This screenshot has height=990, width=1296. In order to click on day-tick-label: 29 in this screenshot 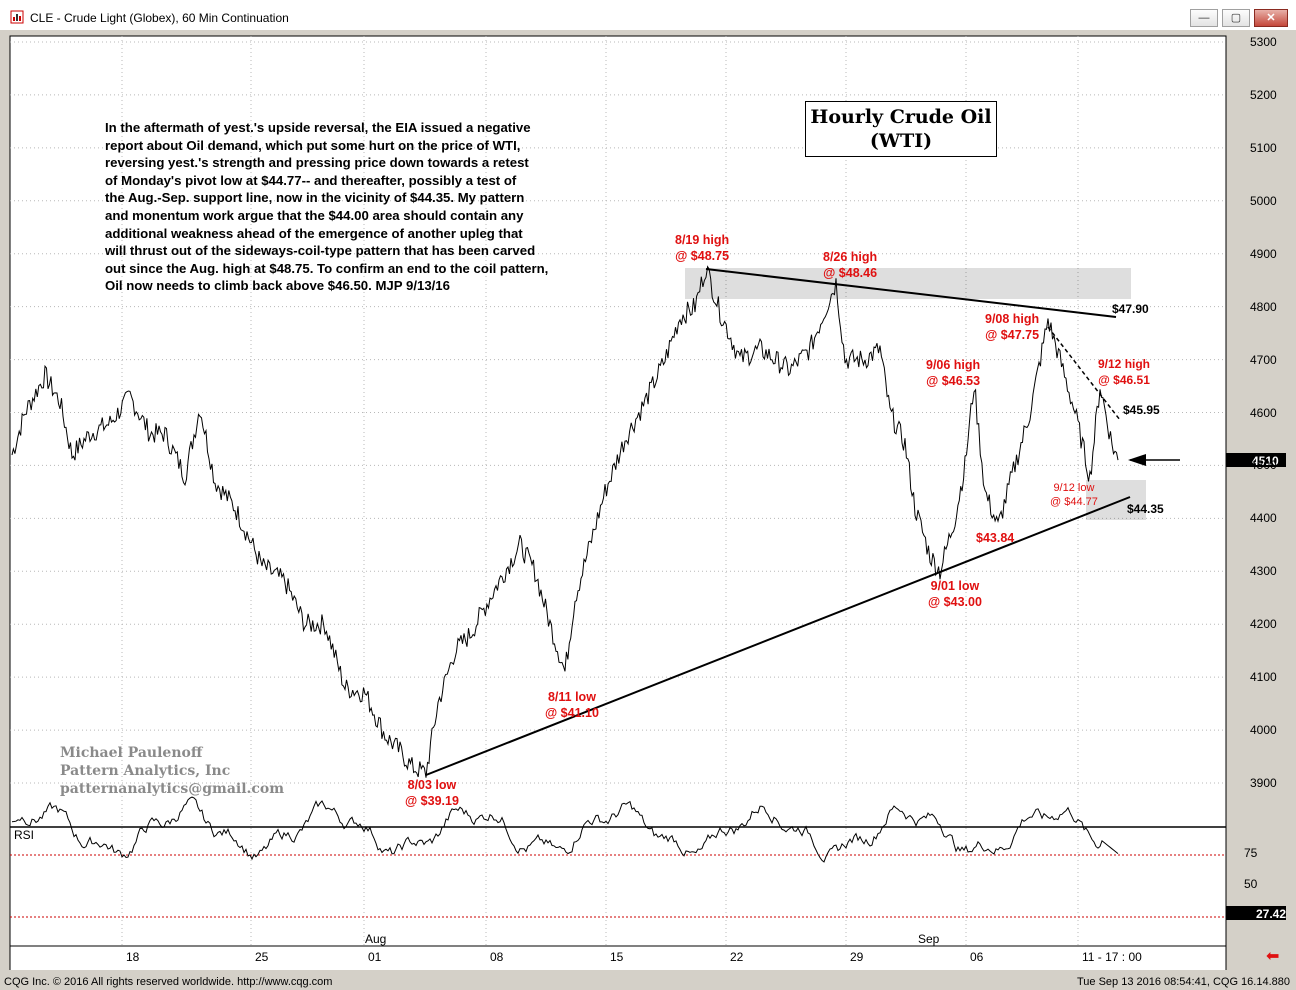, I will do `click(857, 957)`.